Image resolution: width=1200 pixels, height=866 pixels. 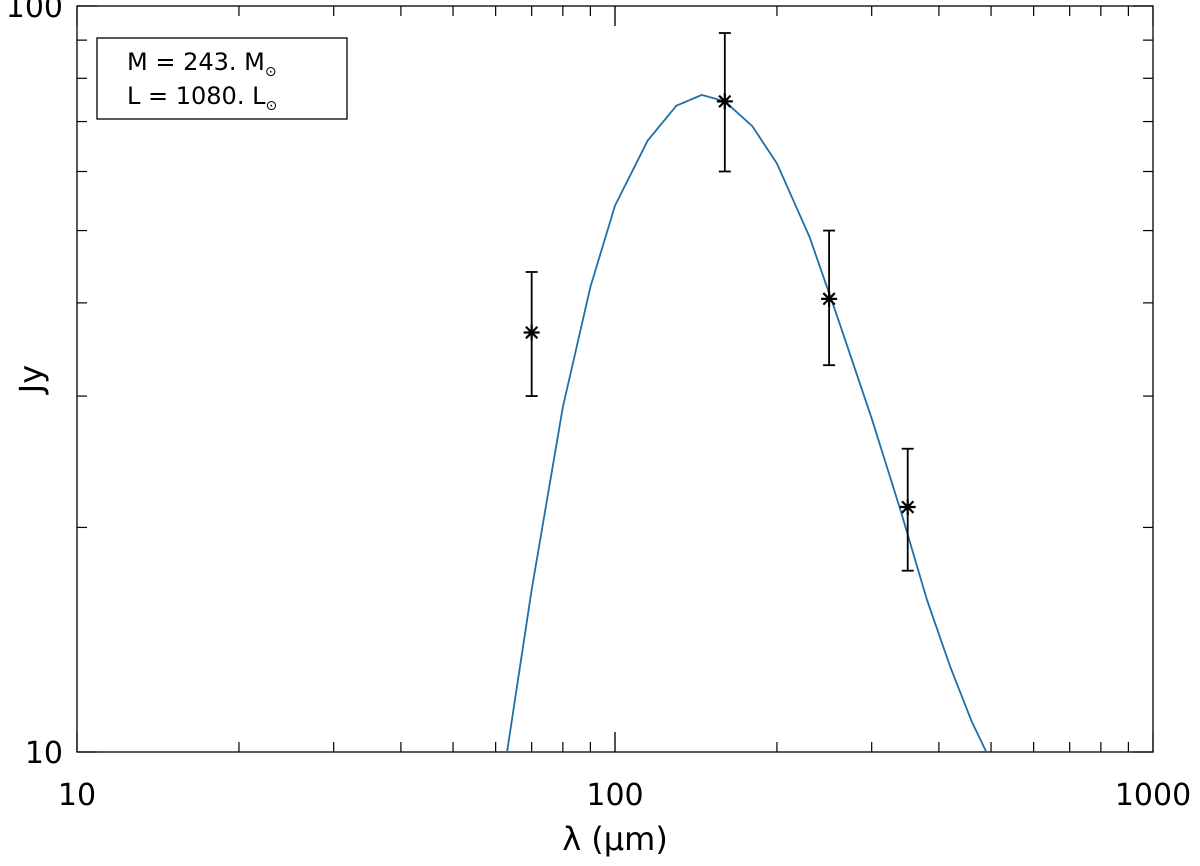 I want to click on x-tick-label: 10, so click(x=77, y=795).